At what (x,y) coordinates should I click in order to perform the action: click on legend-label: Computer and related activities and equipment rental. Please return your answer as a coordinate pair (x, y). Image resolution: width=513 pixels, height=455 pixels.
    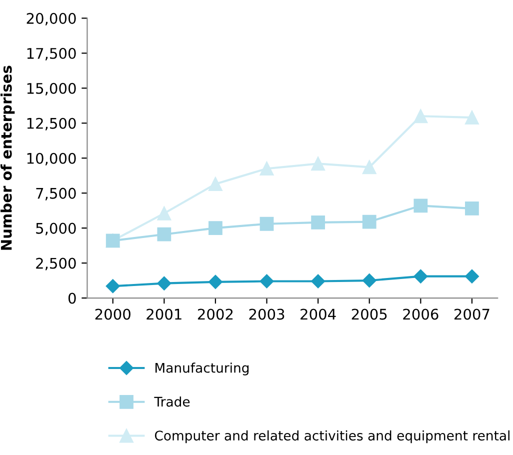
    Looking at the image, I should click on (332, 437).